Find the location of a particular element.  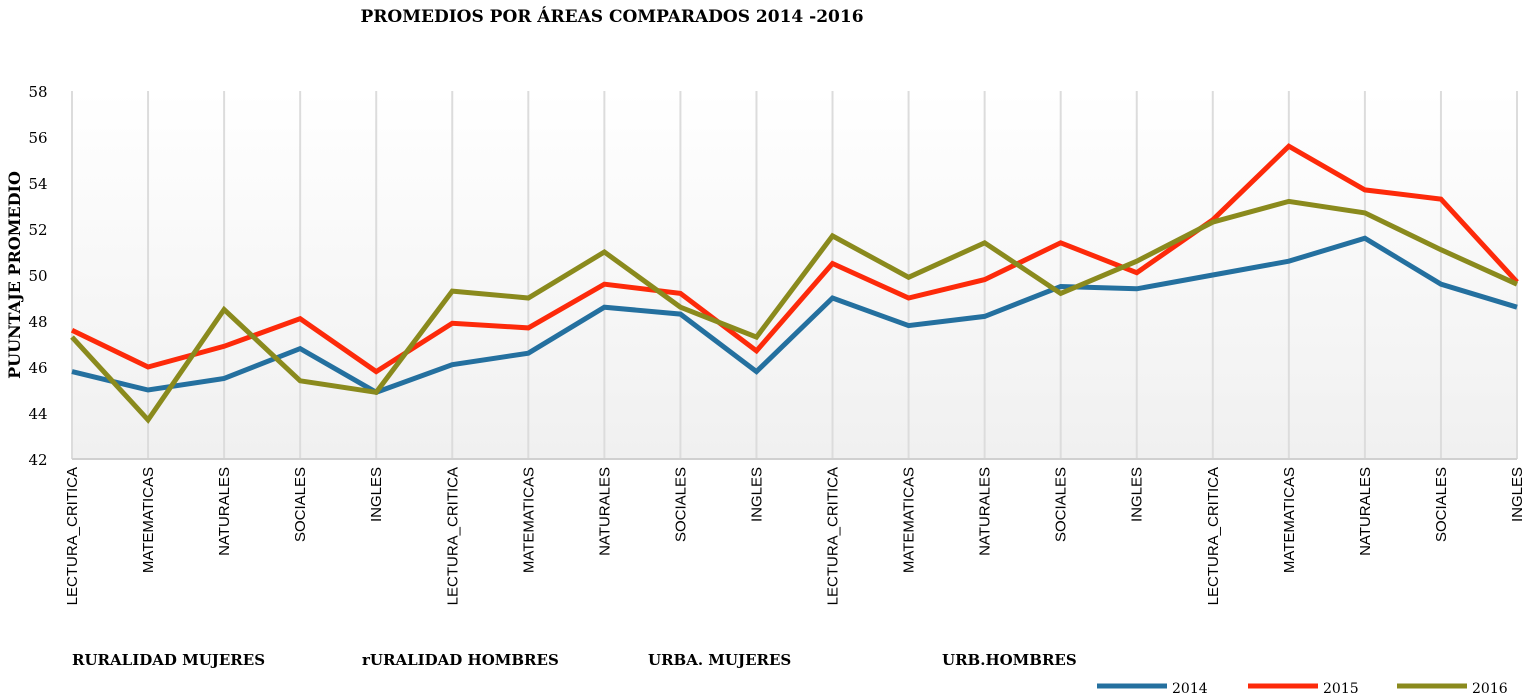

y-tick-label: 56 is located at coordinates (37, 138).